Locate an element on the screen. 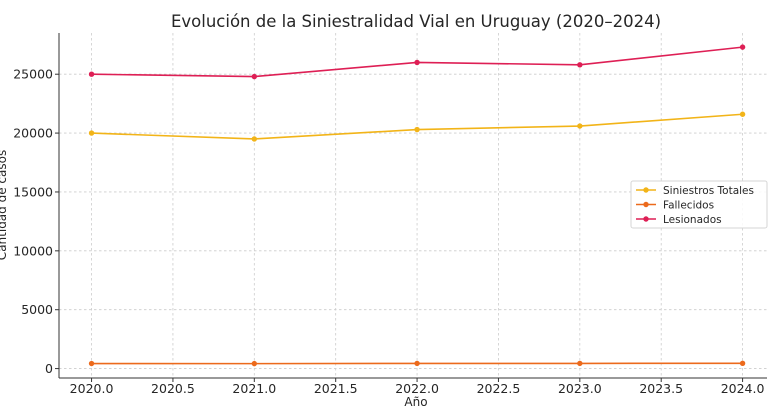  y-tick-label: 15000 is located at coordinates (33, 191).